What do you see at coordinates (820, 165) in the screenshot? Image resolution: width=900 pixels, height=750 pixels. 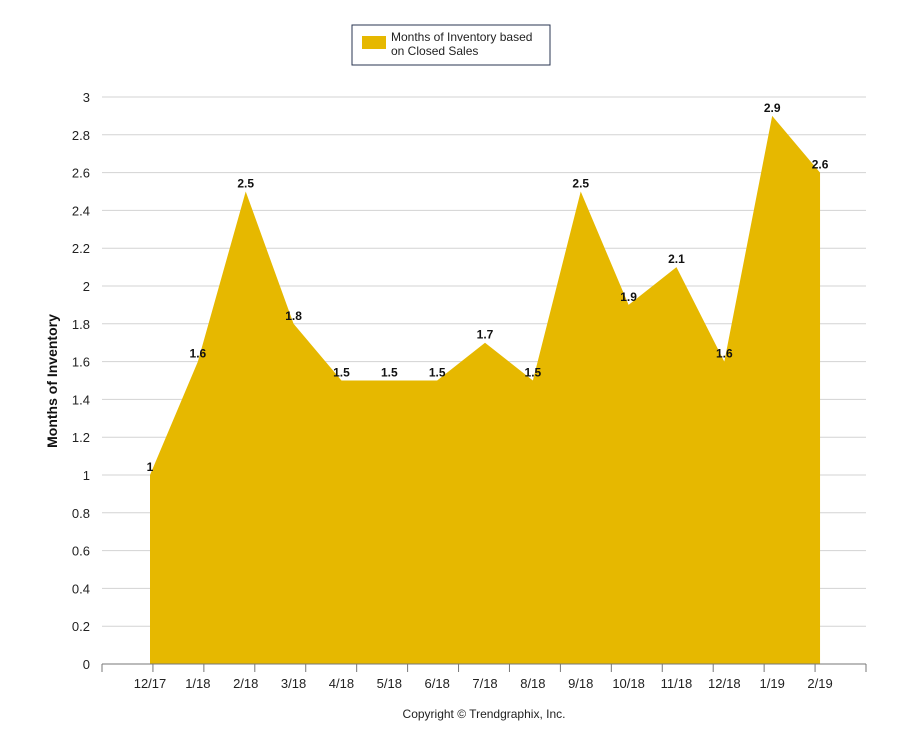 I see `data-label: 2.6` at bounding box center [820, 165].